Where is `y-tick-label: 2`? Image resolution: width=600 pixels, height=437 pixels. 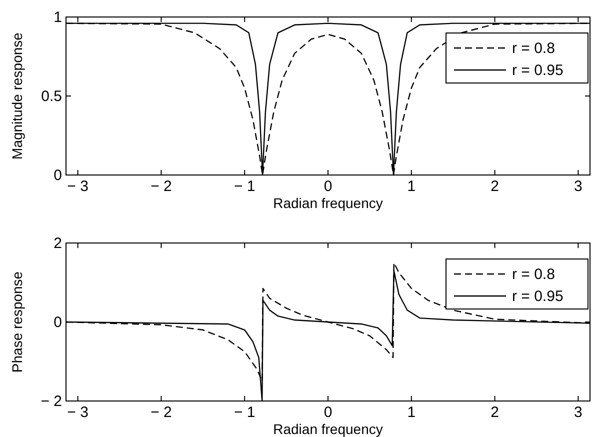 y-tick-label: 2 is located at coordinates (58, 243).